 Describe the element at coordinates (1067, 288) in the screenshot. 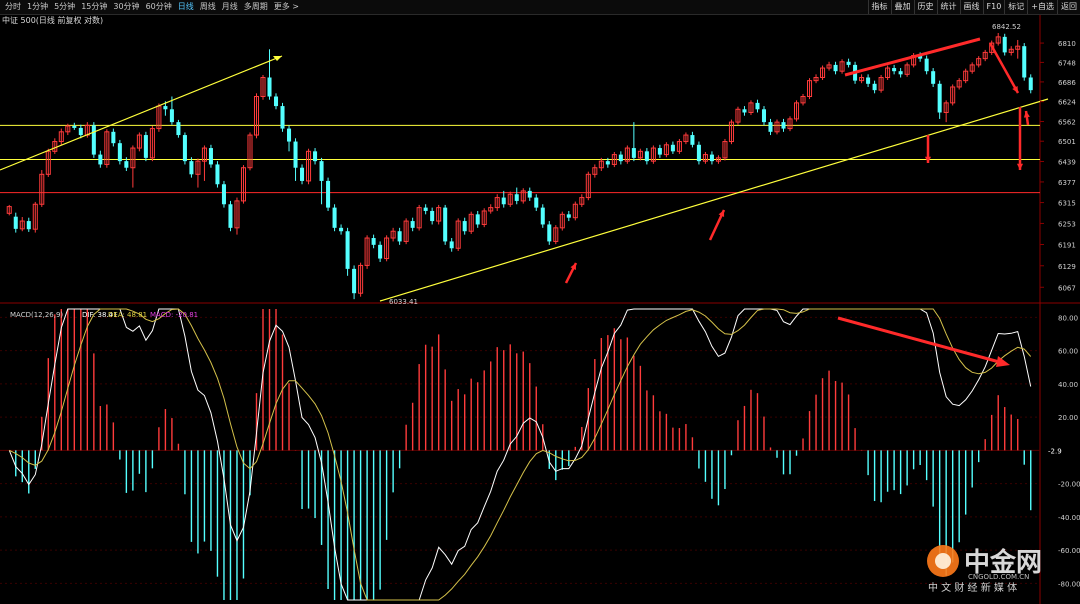

I see `price-tick-label: 6067` at that location.